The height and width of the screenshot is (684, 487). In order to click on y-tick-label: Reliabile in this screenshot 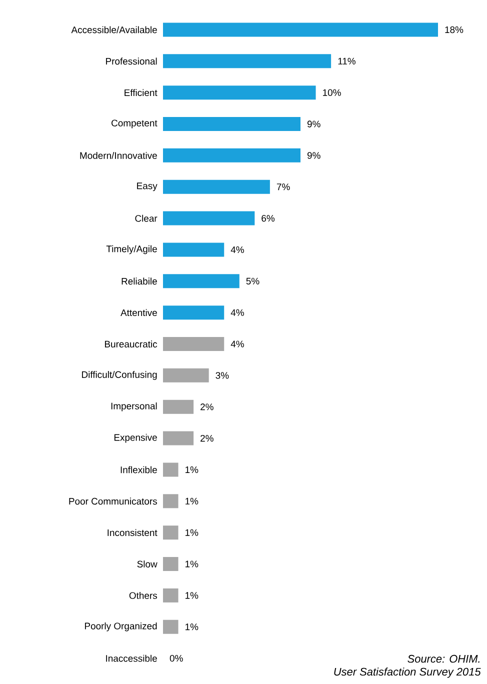, I will do `click(139, 281)`.